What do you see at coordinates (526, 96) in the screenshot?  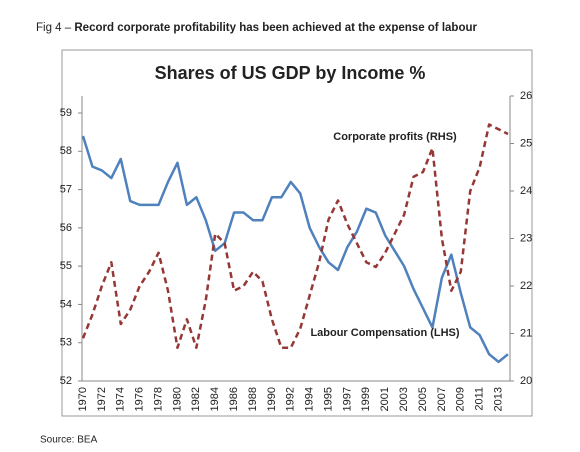 I see `y2-tick-label: 26` at bounding box center [526, 96].